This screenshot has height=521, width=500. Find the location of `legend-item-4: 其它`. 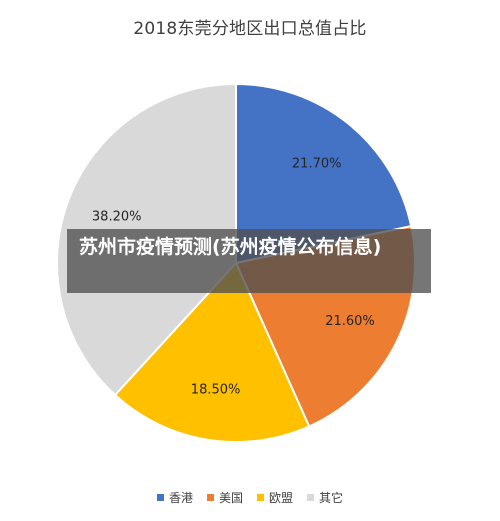

legend-item-4: 其它 is located at coordinates (325, 497).